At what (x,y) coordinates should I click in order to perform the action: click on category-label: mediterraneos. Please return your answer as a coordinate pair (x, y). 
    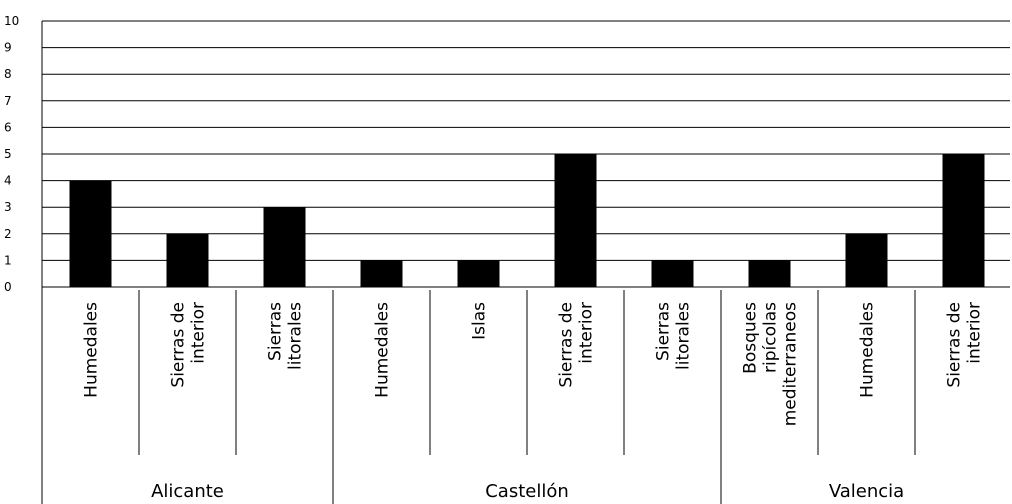
    Looking at the image, I should click on (791, 364).